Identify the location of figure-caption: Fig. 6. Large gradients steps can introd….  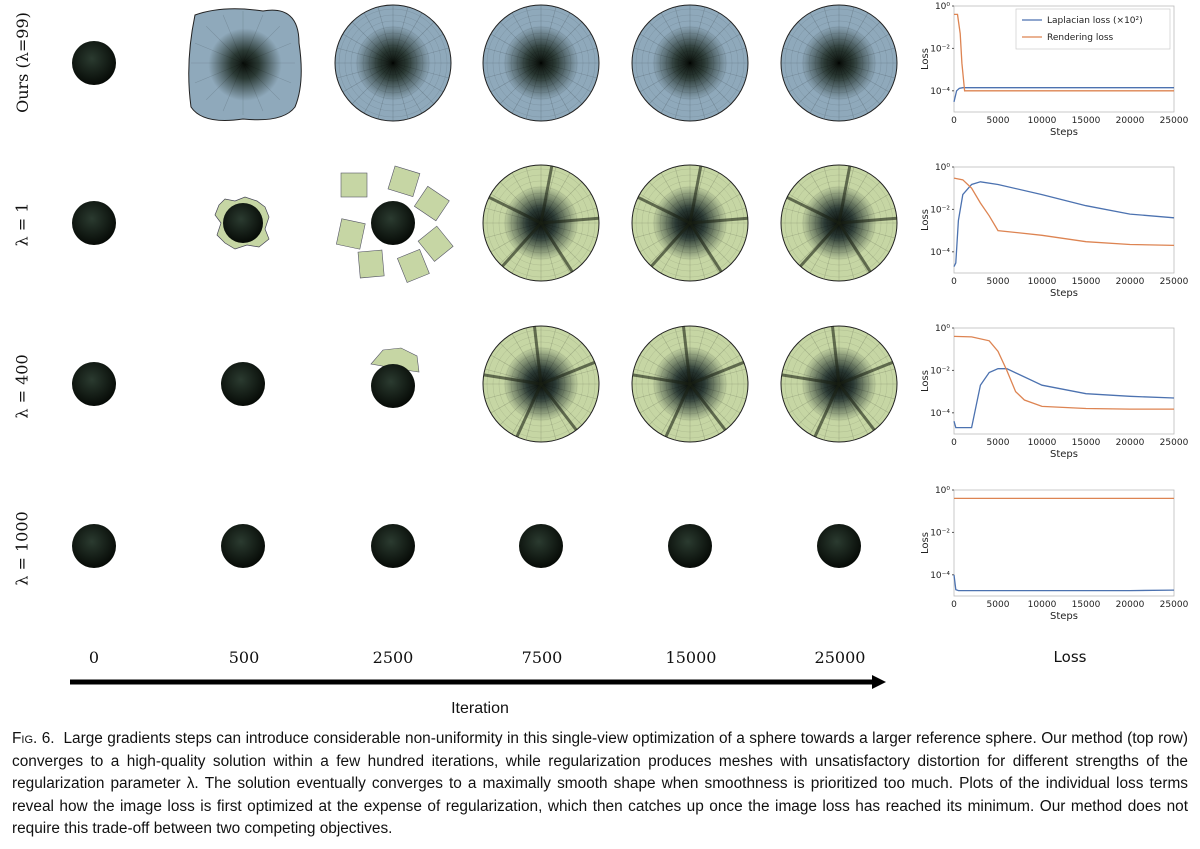
(600, 784).